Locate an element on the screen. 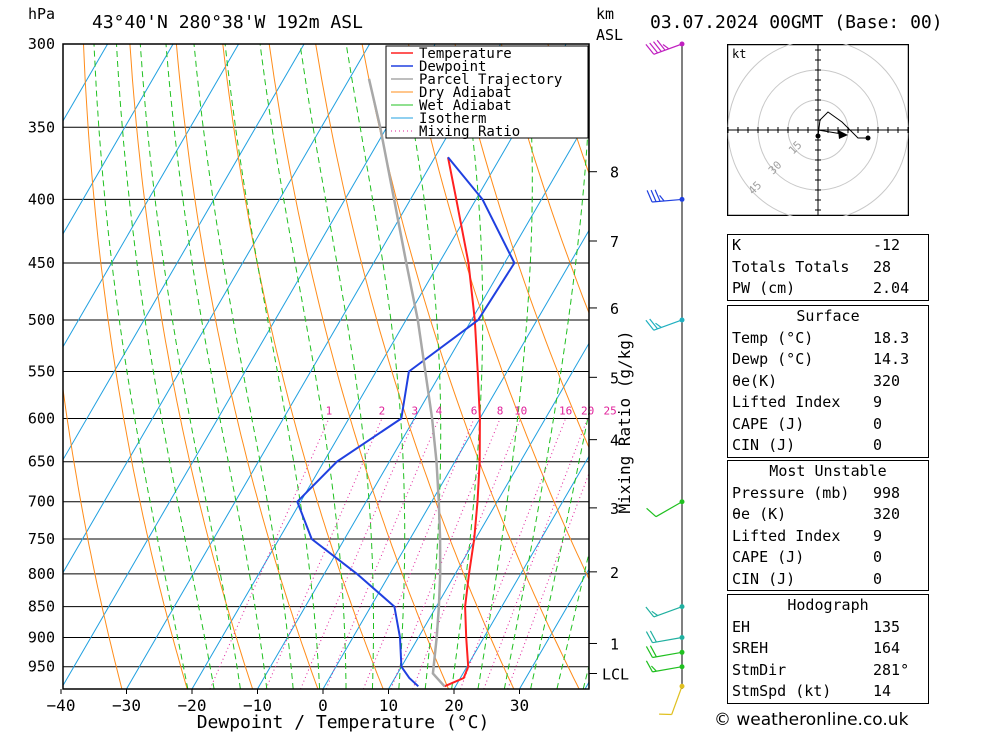 The height and width of the screenshot is (733, 1000). height-tick-label: 8 is located at coordinates (614, 173).